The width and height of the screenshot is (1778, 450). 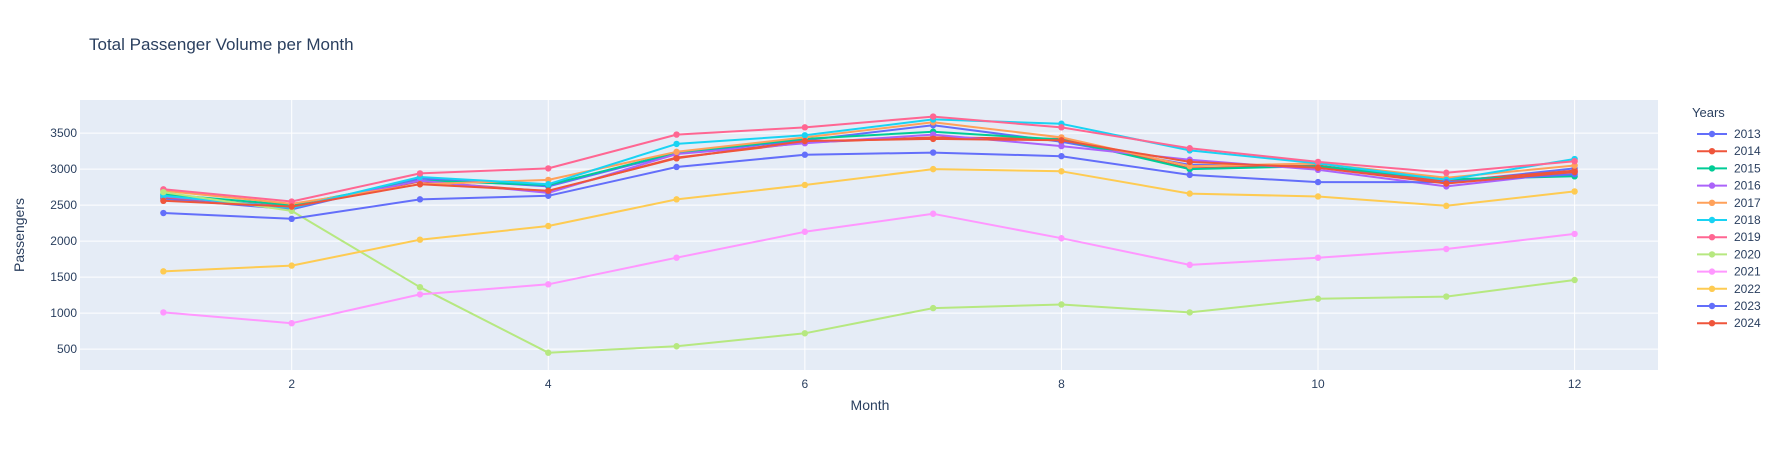 I want to click on y-tick-label: 3000, so click(x=63, y=169).